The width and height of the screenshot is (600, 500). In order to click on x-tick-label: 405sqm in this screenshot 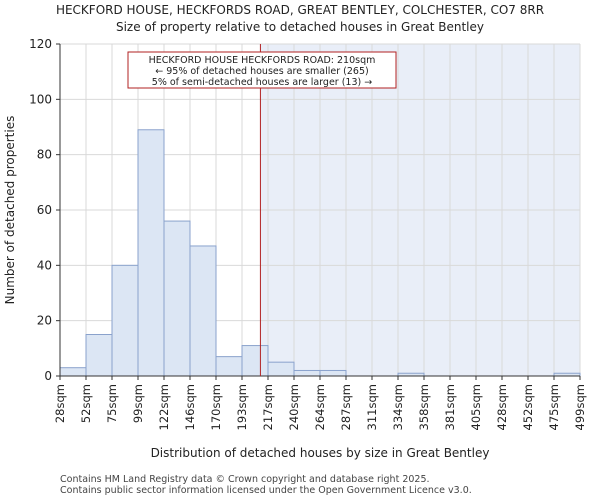, I will do `click(476, 407)`.